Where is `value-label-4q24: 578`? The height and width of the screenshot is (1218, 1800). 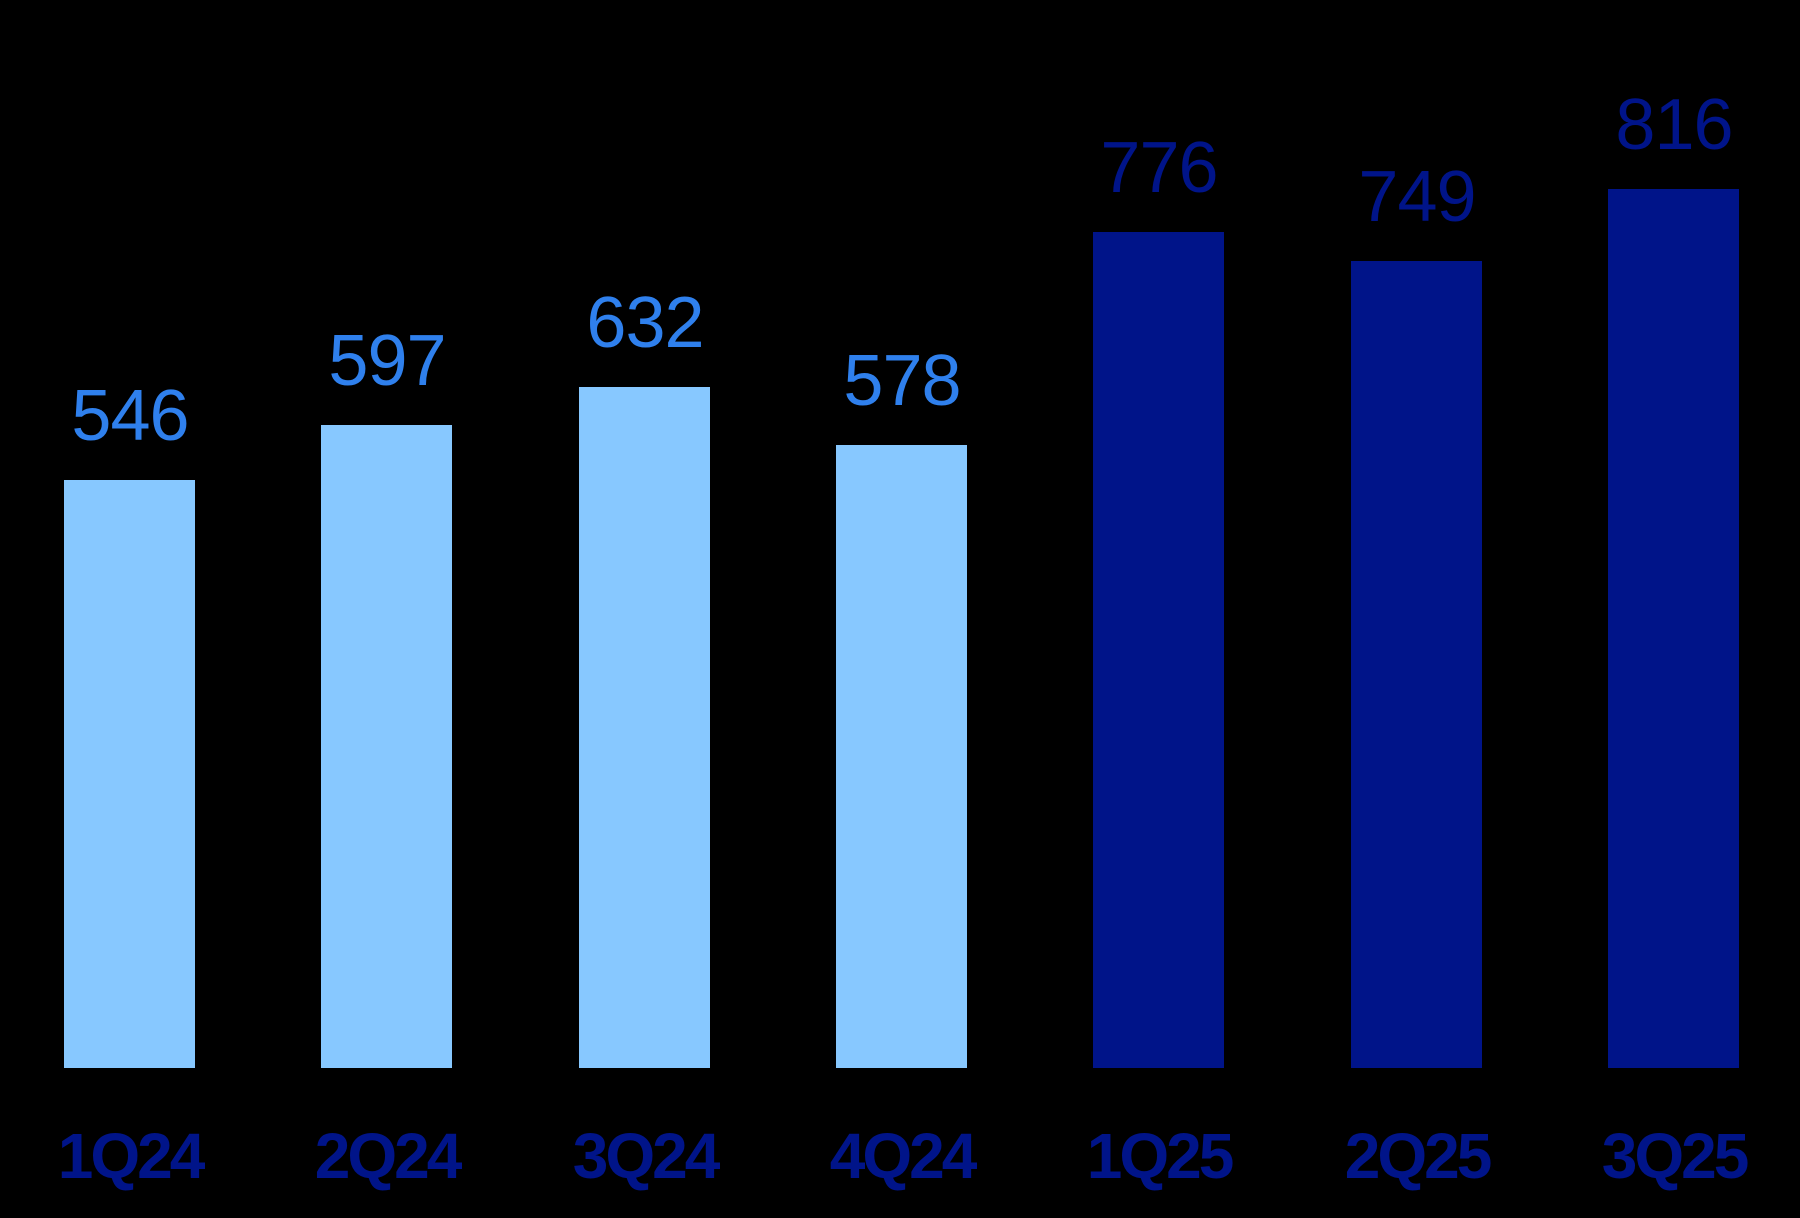
value-label-4q24: 578 is located at coordinates (902, 381).